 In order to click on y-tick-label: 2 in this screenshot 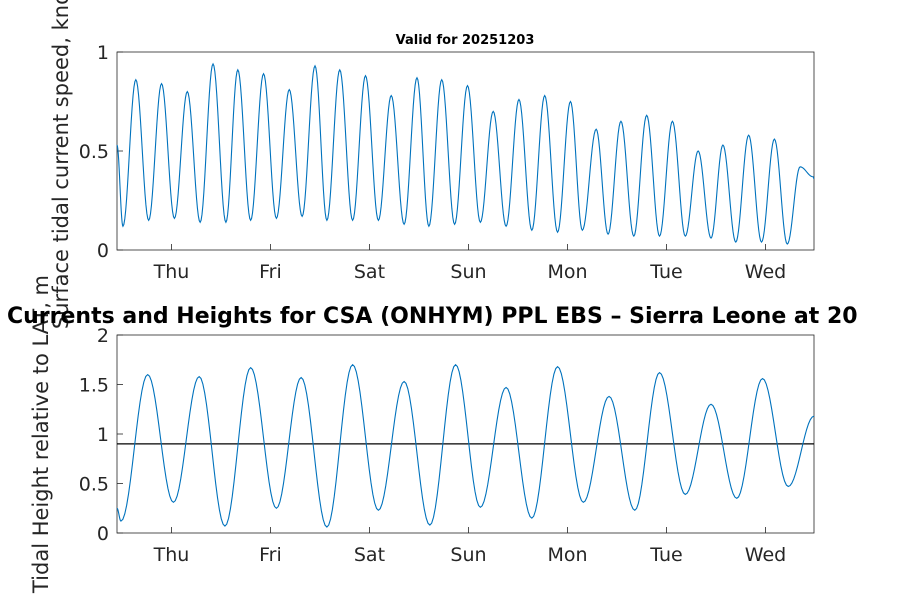, I will do `click(103, 336)`.